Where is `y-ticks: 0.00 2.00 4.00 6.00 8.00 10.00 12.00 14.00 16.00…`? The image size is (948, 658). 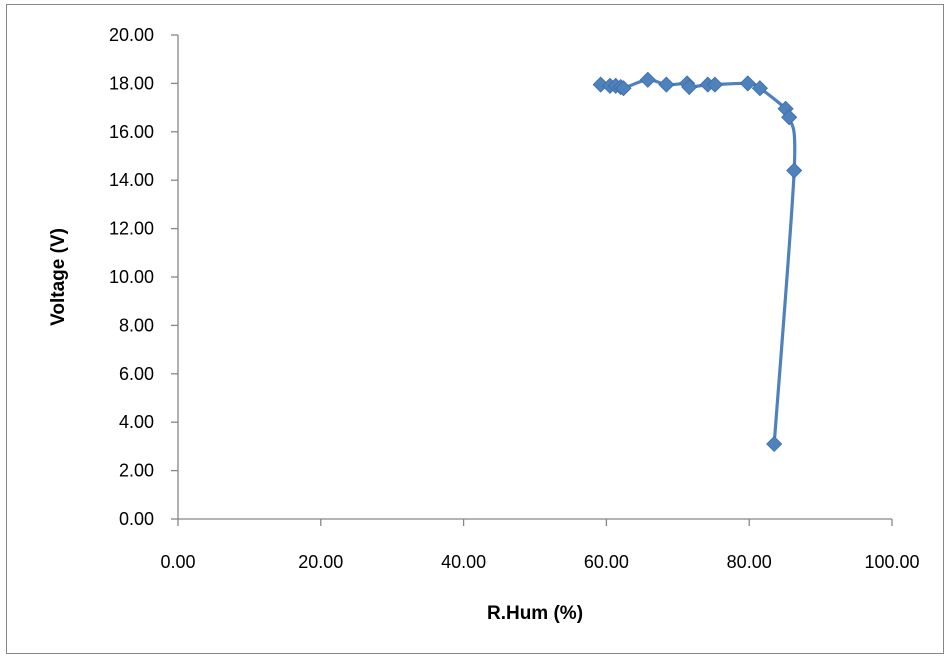 y-ticks: 0.00 2.00 4.00 6.00 8.00 10.00 12.00 14.00 16.00… is located at coordinates (143, 277).